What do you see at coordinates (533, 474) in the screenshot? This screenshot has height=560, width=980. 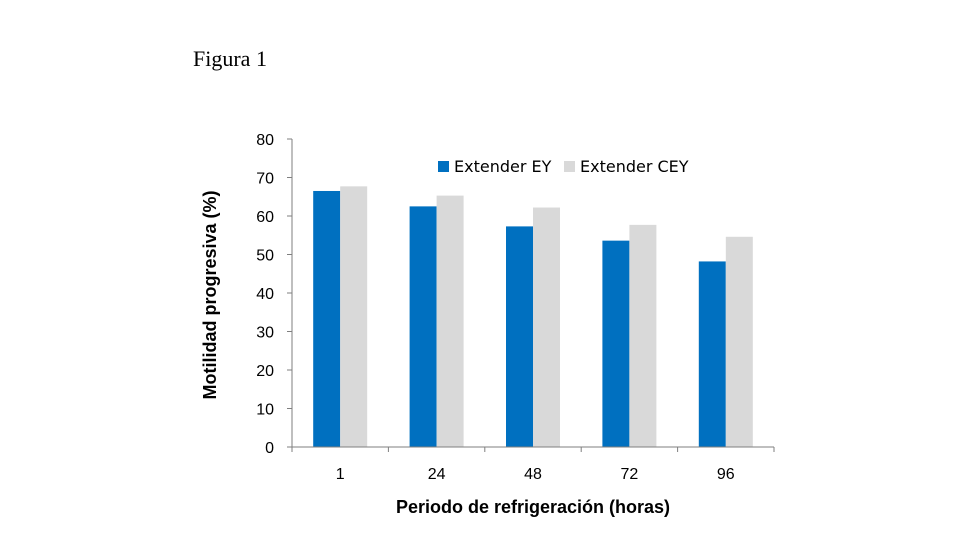 I see `x-tick-label: 48` at bounding box center [533, 474].